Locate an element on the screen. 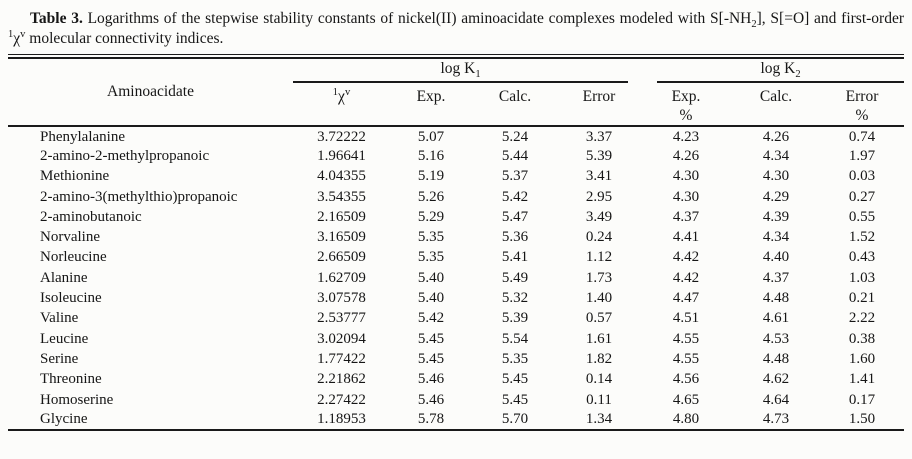 This screenshot has height=459, width=912. cell-k1-calc: 5.47 is located at coordinates (515, 216).